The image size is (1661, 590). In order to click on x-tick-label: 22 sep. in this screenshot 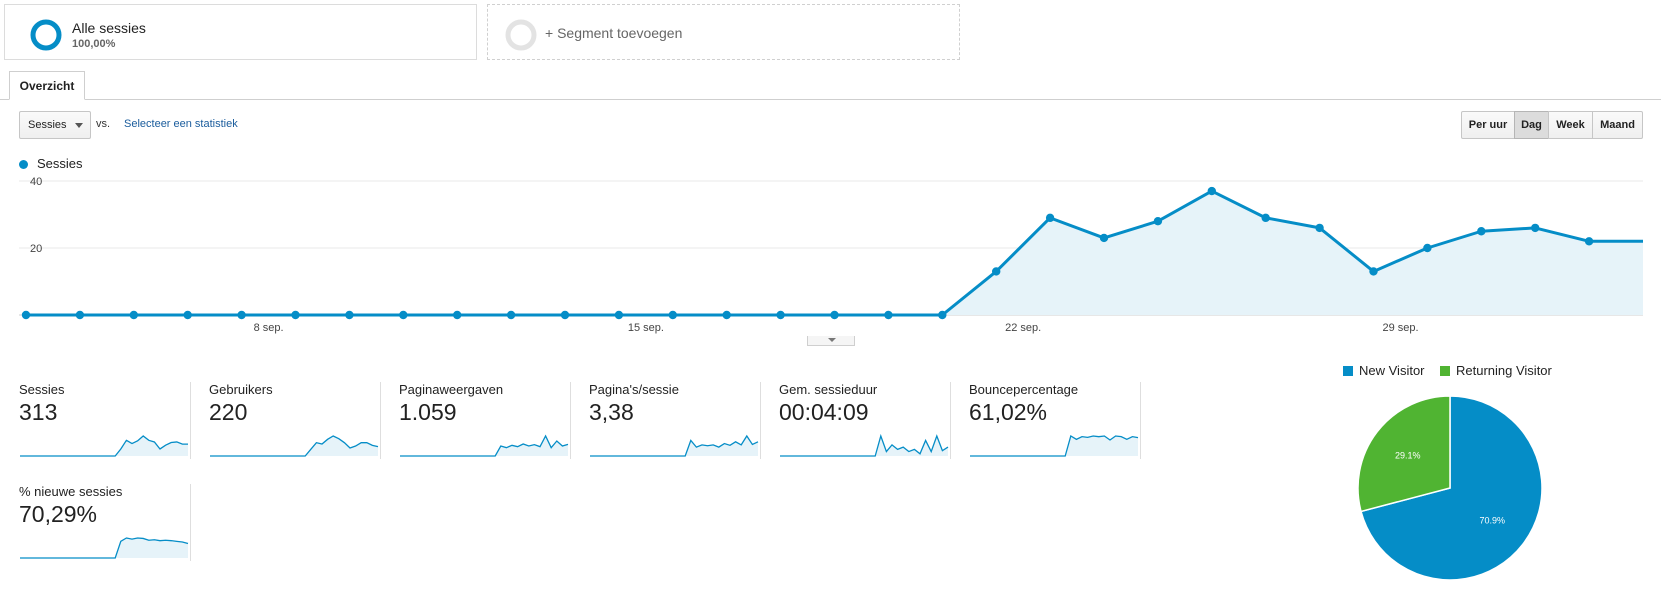, I will do `click(1023, 328)`.